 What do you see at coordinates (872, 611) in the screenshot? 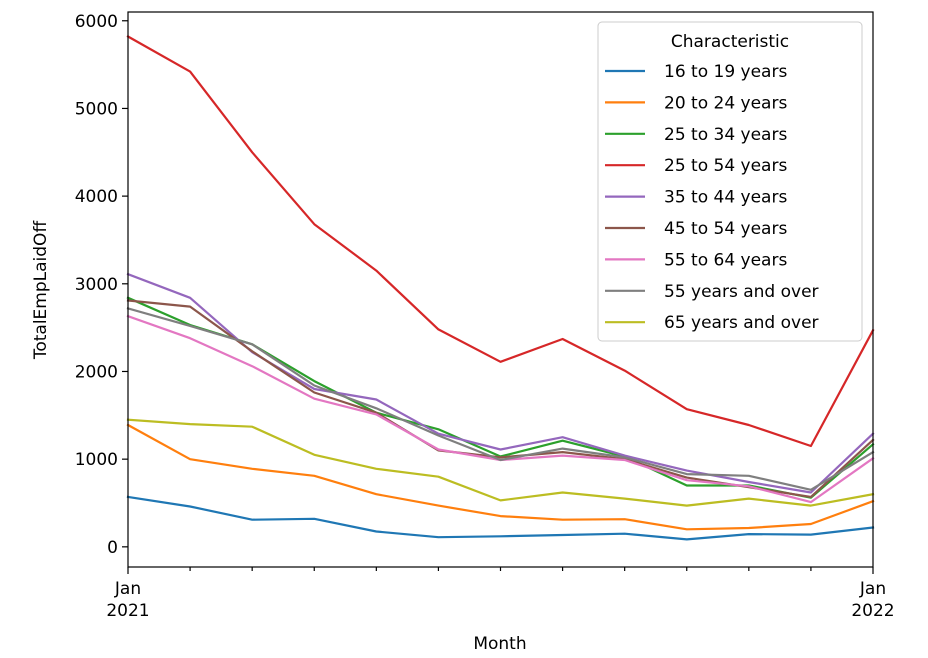
I see `x-tick-year: 2022` at bounding box center [872, 611].